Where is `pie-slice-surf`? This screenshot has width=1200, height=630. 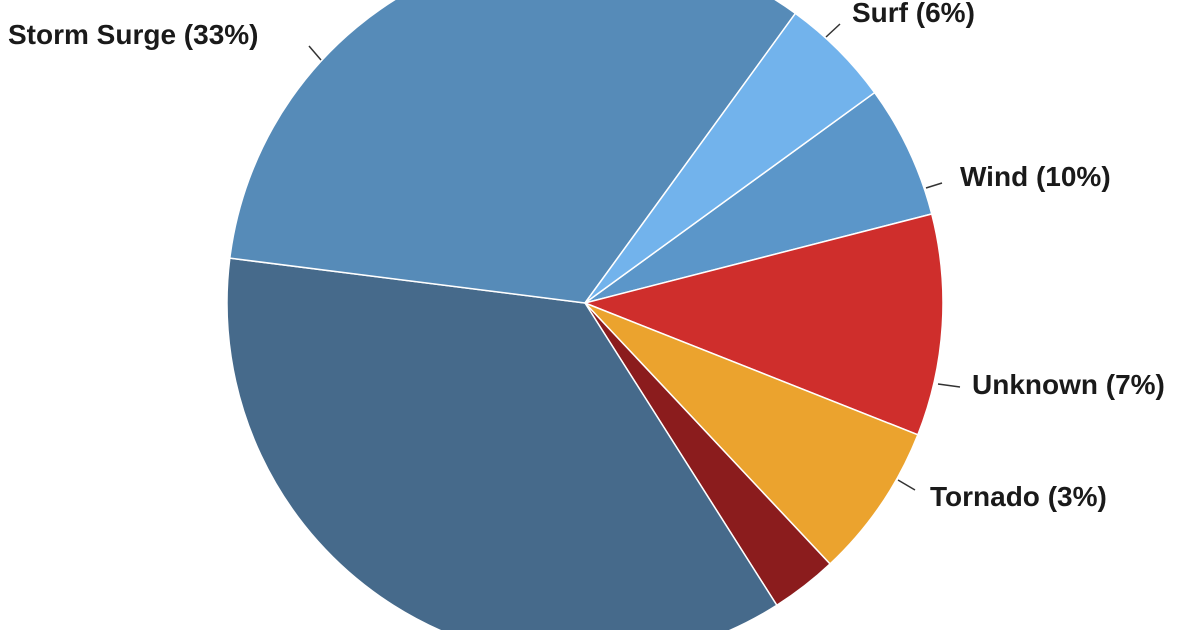 pie-slice-surf is located at coordinates (758, 197).